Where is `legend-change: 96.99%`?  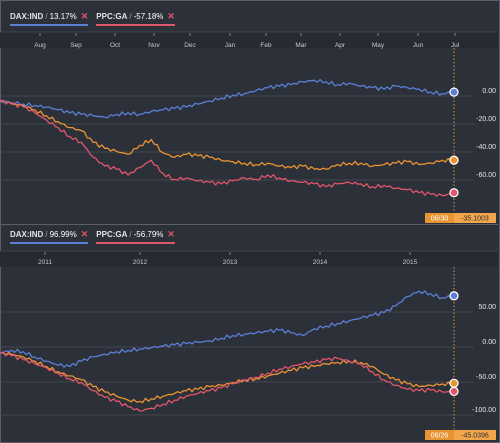
legend-change: 96.99% is located at coordinates (63, 234).